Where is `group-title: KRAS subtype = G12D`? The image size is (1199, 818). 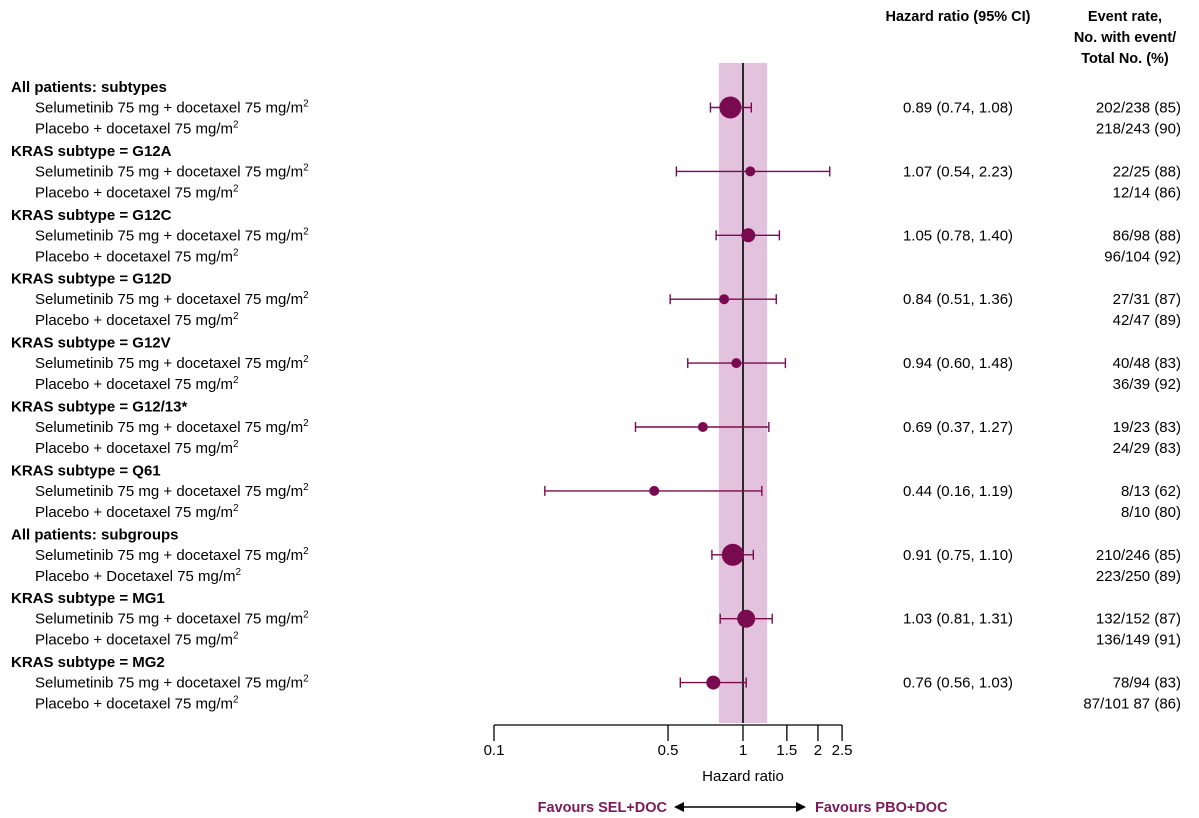 group-title: KRAS subtype = G12D is located at coordinates (91, 279).